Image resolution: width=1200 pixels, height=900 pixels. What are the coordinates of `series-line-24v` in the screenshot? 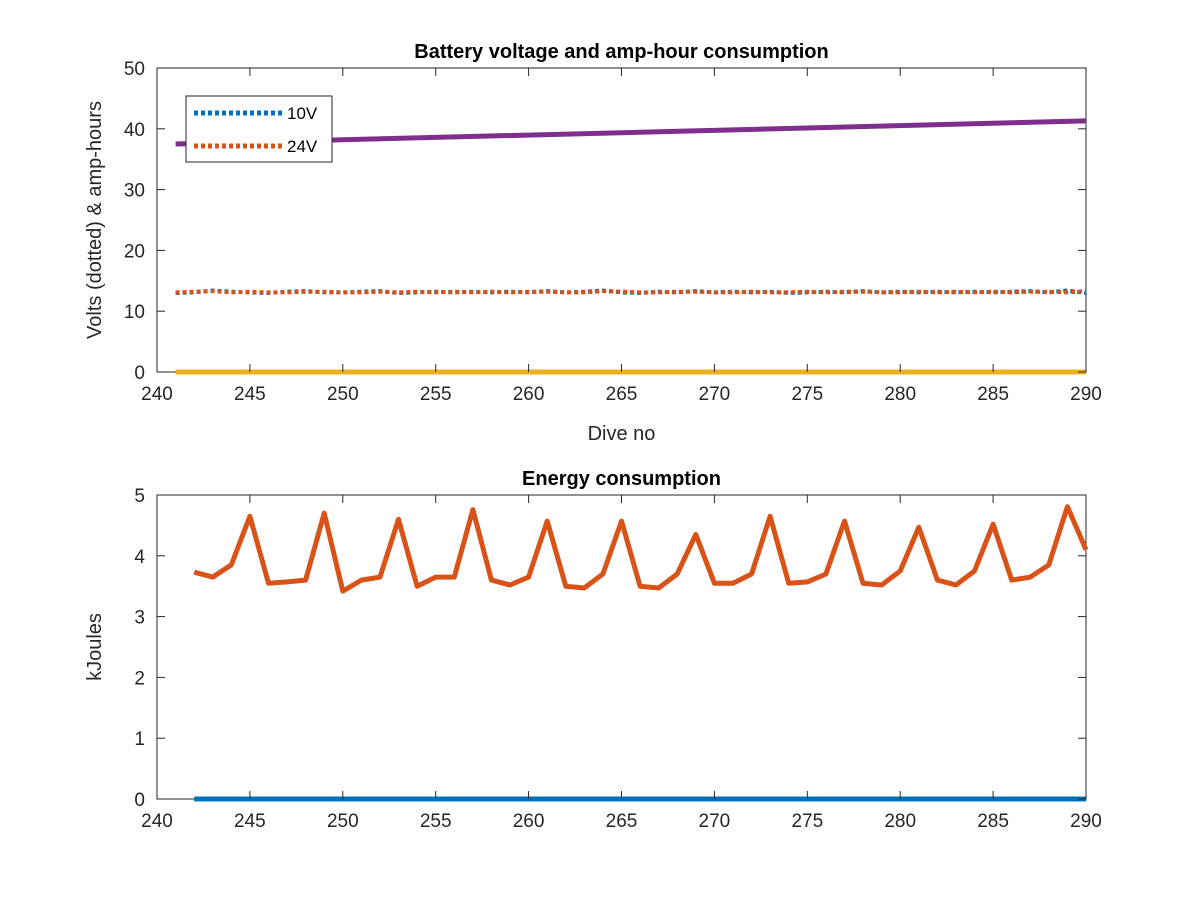 It's located at (631, 292).